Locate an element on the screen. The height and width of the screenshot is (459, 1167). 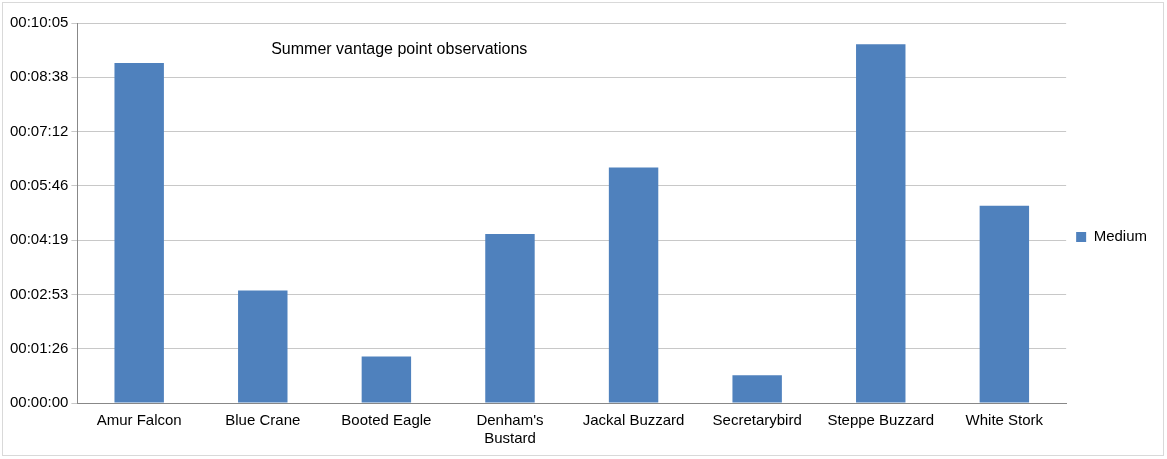
x-tick-label: Blue Crane is located at coordinates (263, 420).